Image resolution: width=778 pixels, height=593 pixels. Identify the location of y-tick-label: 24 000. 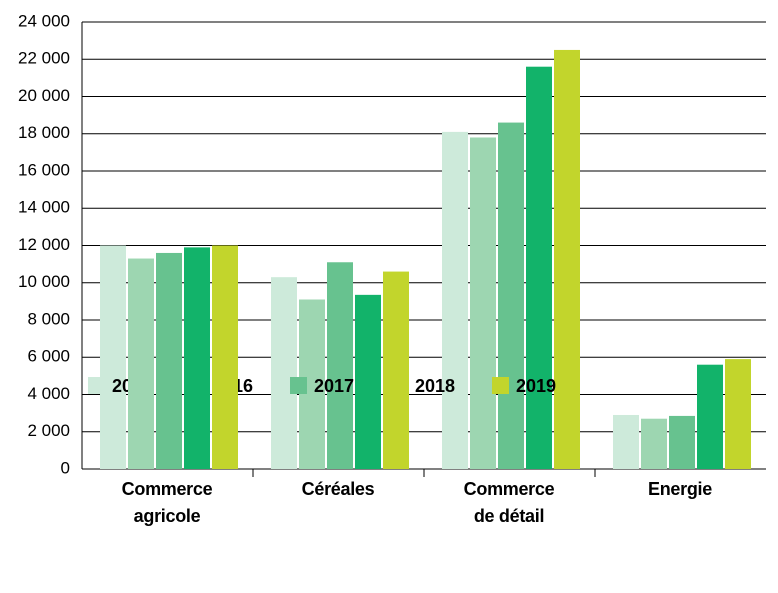
(44, 20).